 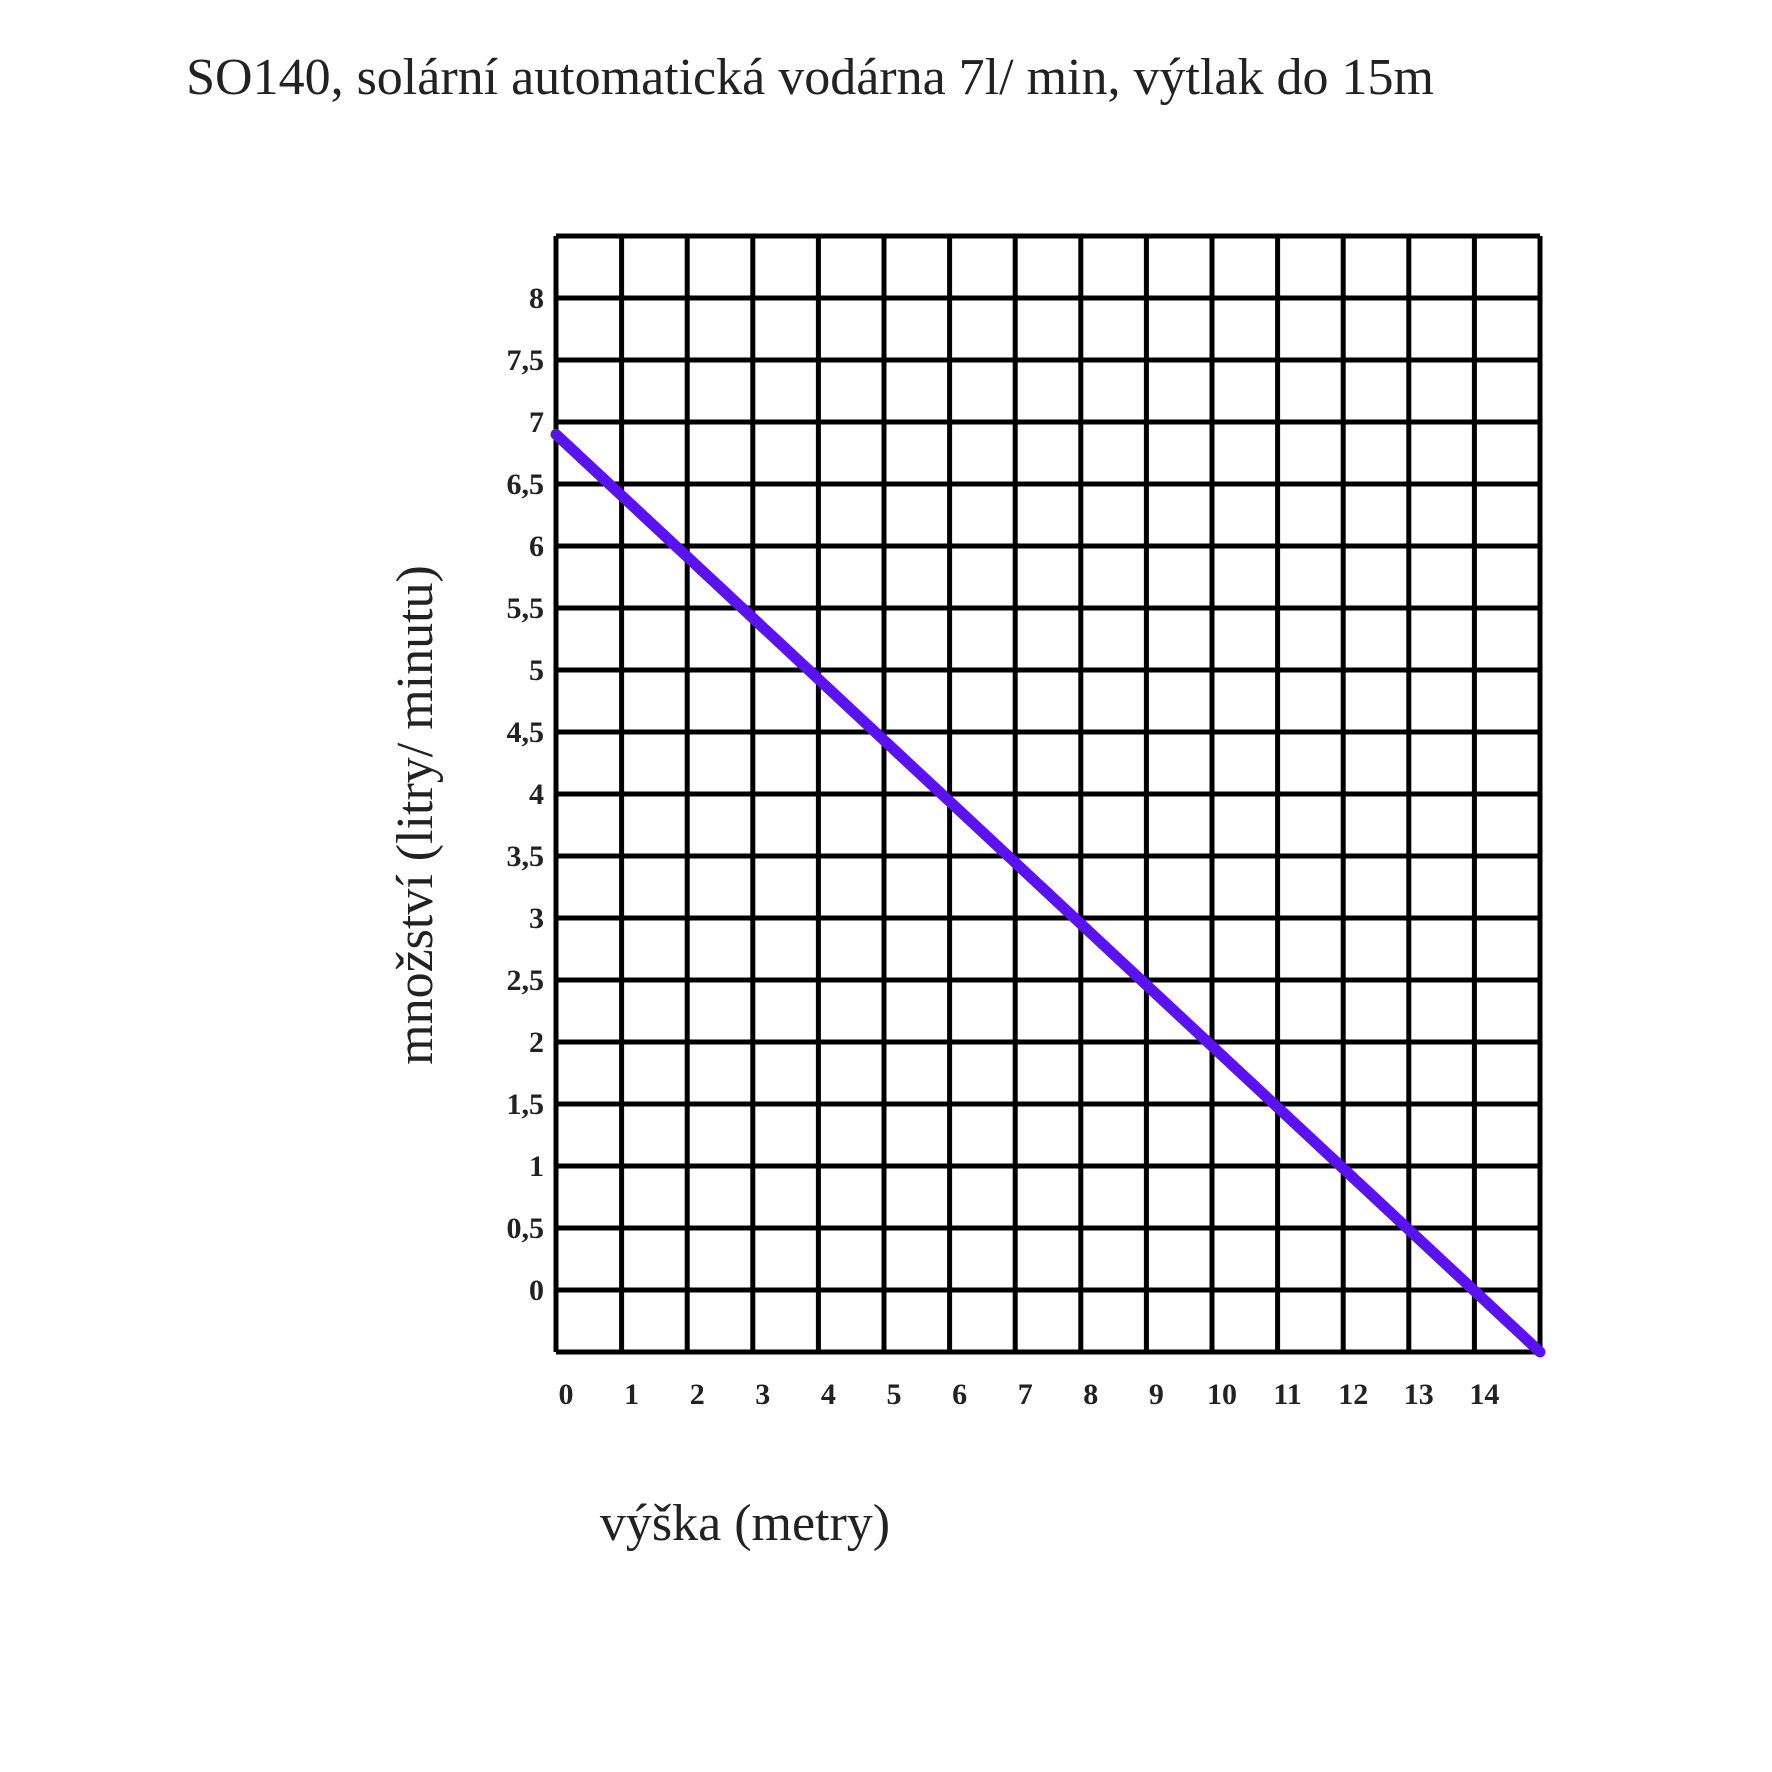 What do you see at coordinates (536, 794) in the screenshot?
I see `y-tick-label: 4` at bounding box center [536, 794].